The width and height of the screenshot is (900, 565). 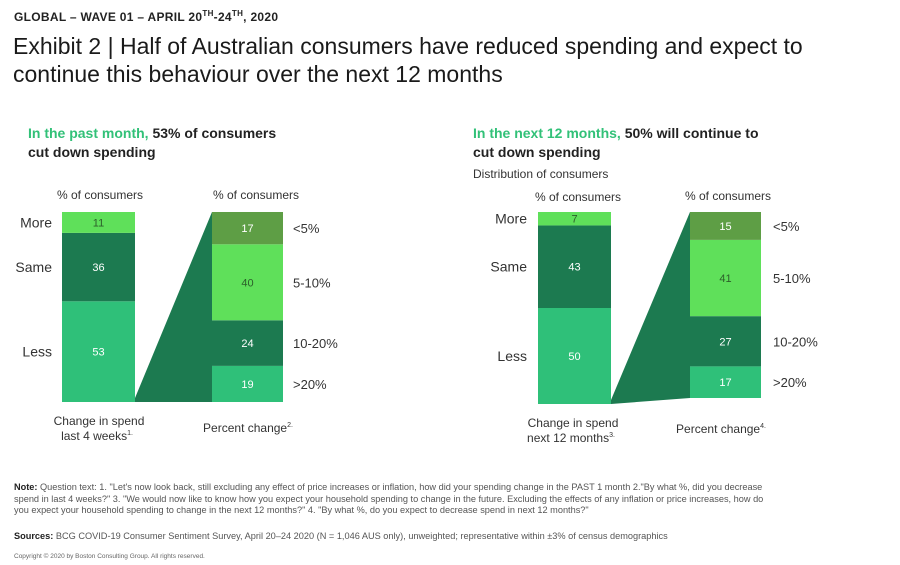 I want to click on right-detail-value-5-10: 41, so click(x=725, y=279).